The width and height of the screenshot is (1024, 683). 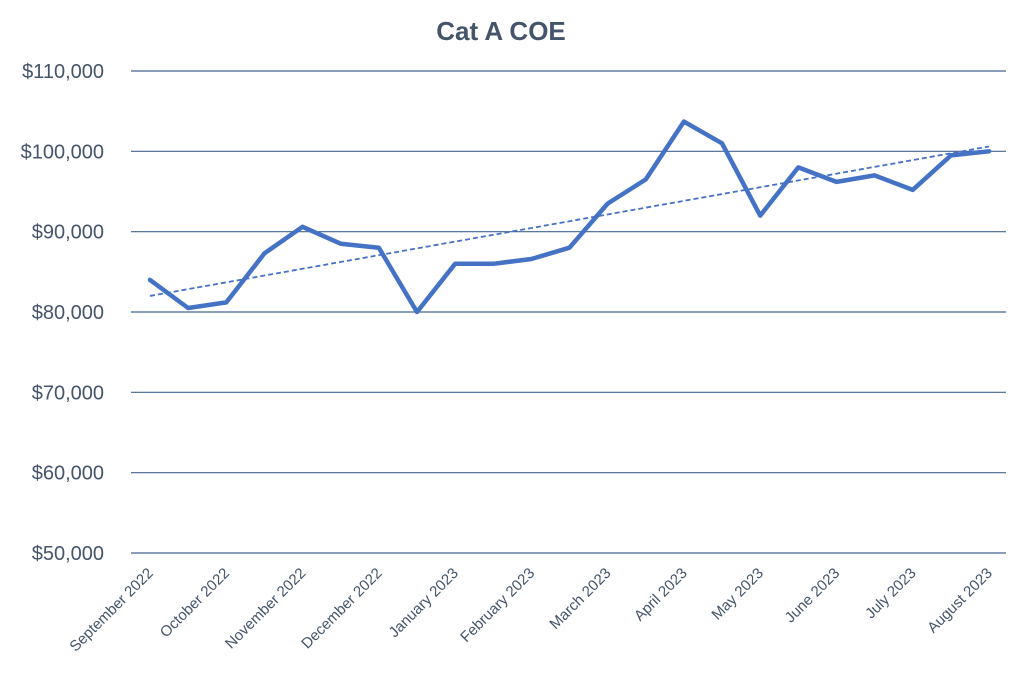 I want to click on x-tick-label: December 2022, so click(x=341, y=608).